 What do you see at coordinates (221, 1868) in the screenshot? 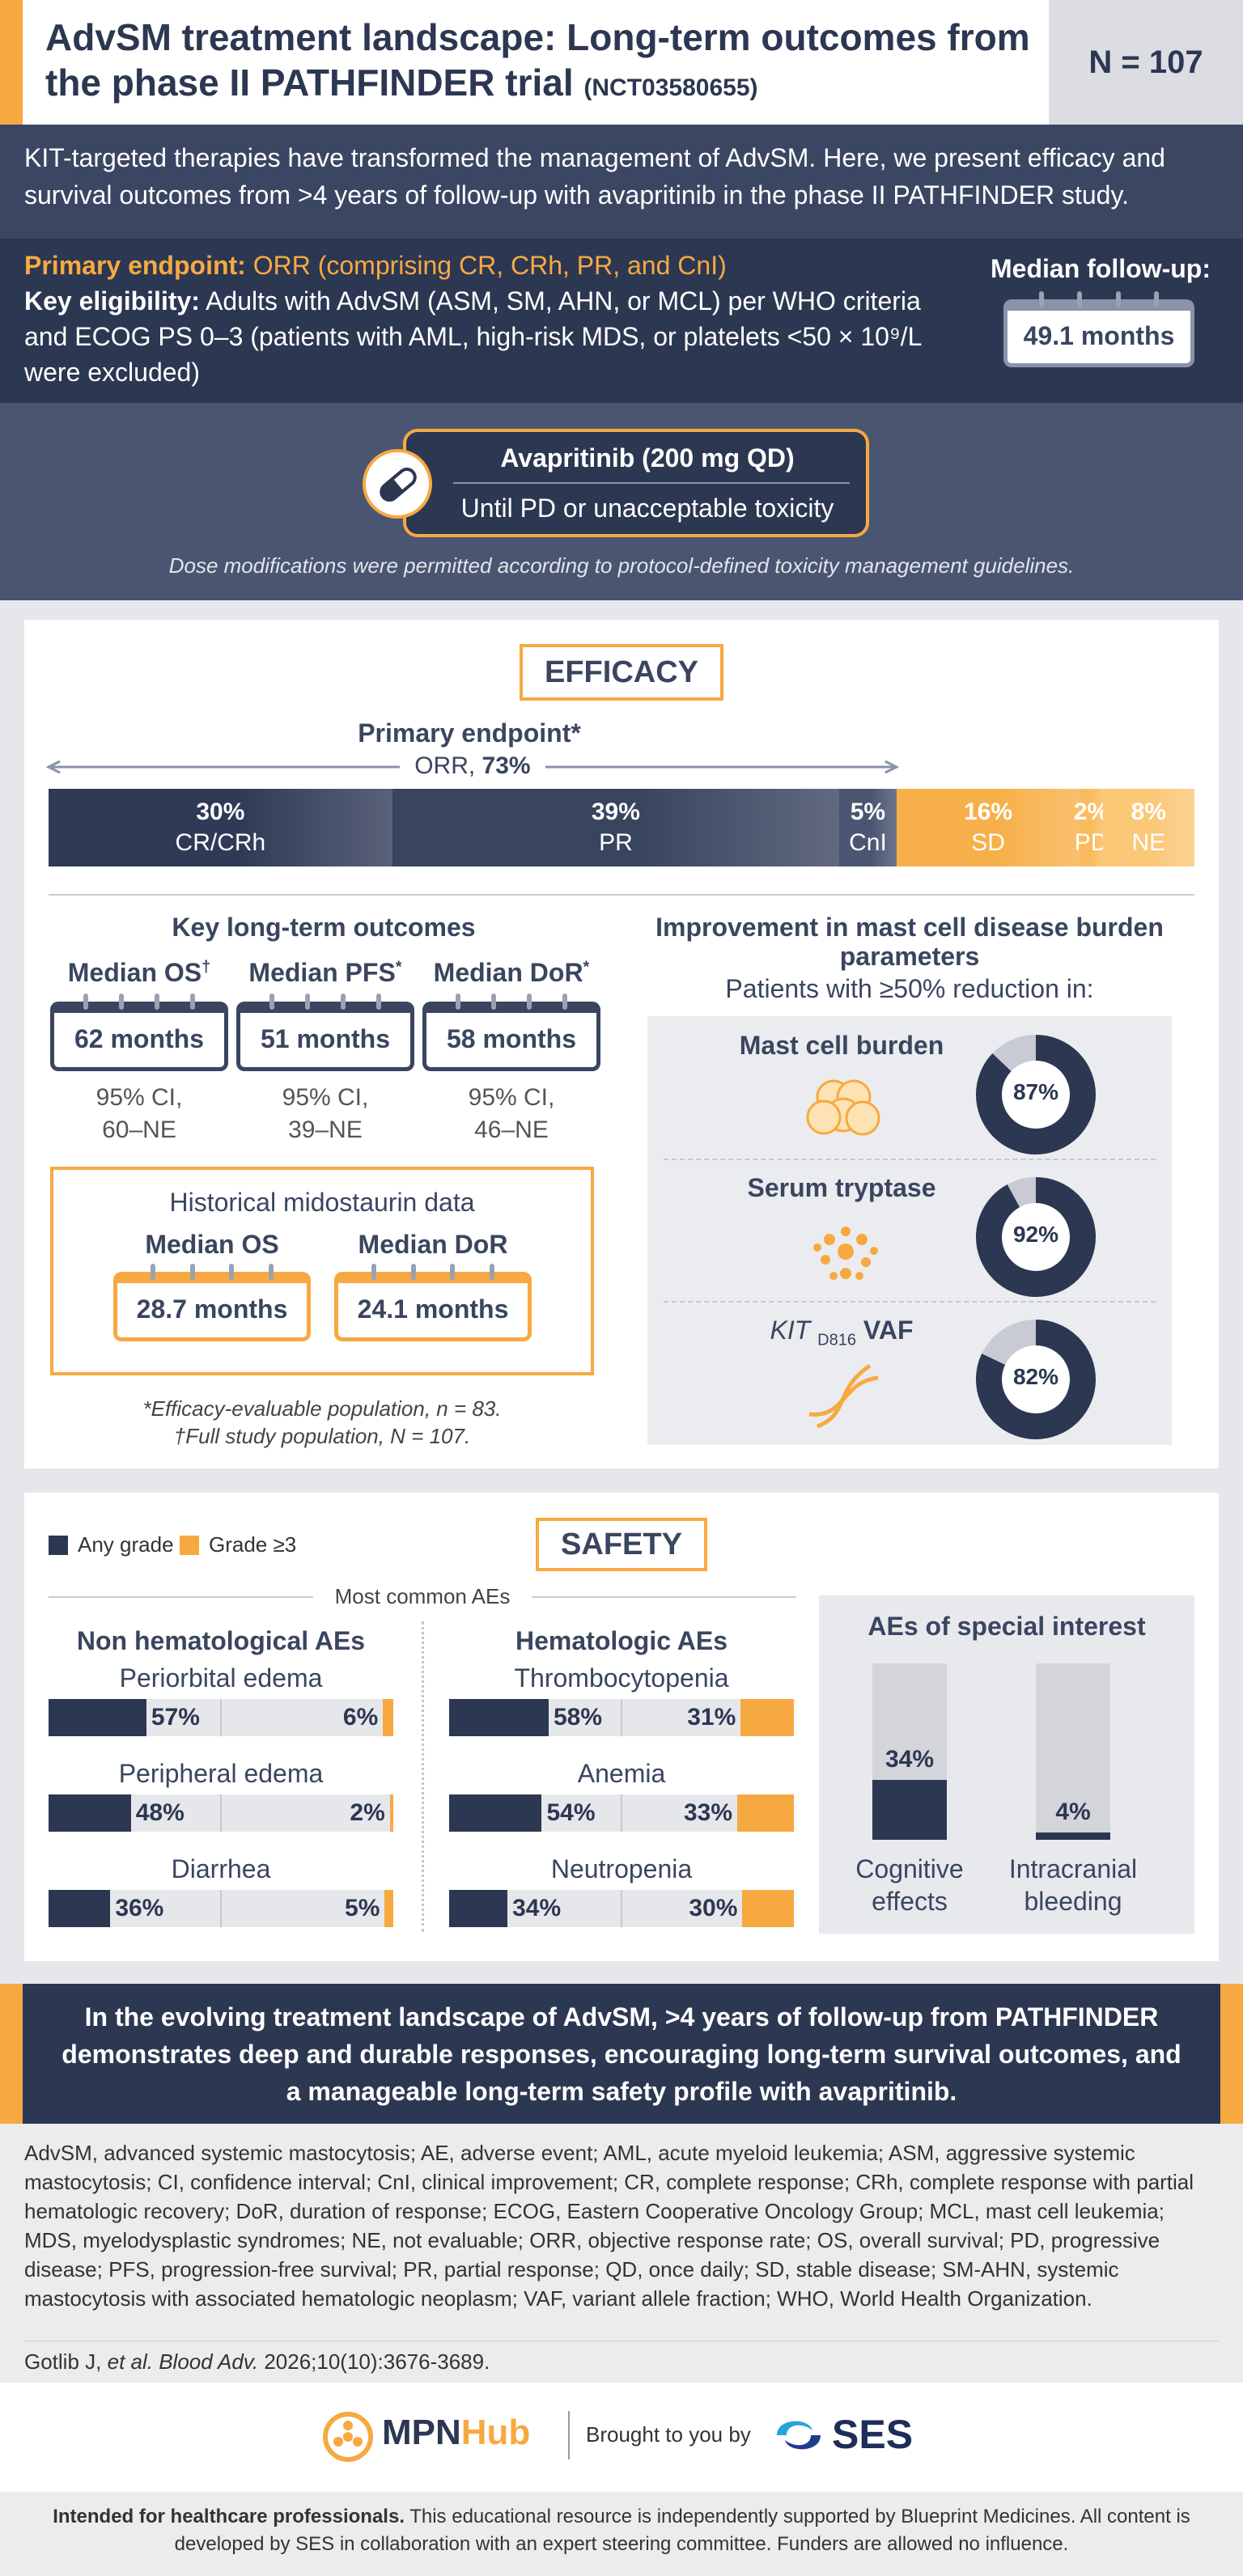
I see `ae-name: Diarrhea` at bounding box center [221, 1868].